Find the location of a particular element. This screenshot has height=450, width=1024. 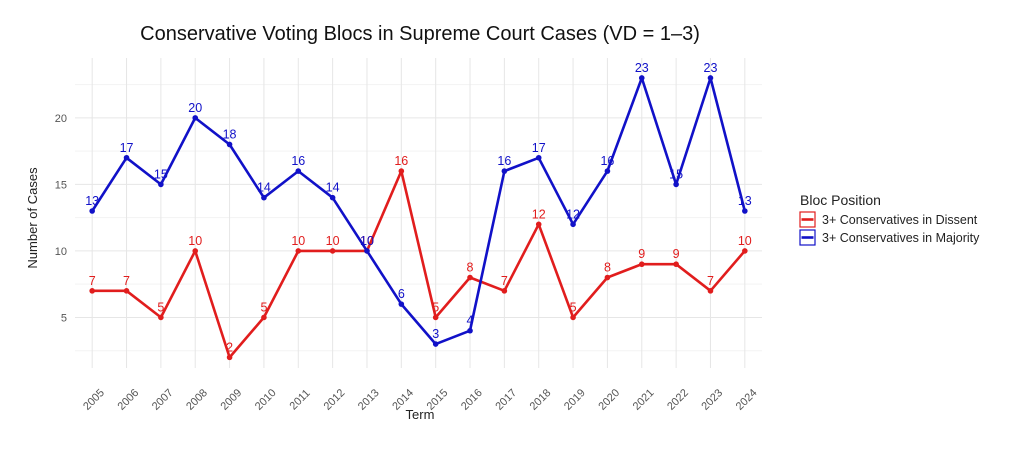

data-label: 23 is located at coordinates (642, 68).